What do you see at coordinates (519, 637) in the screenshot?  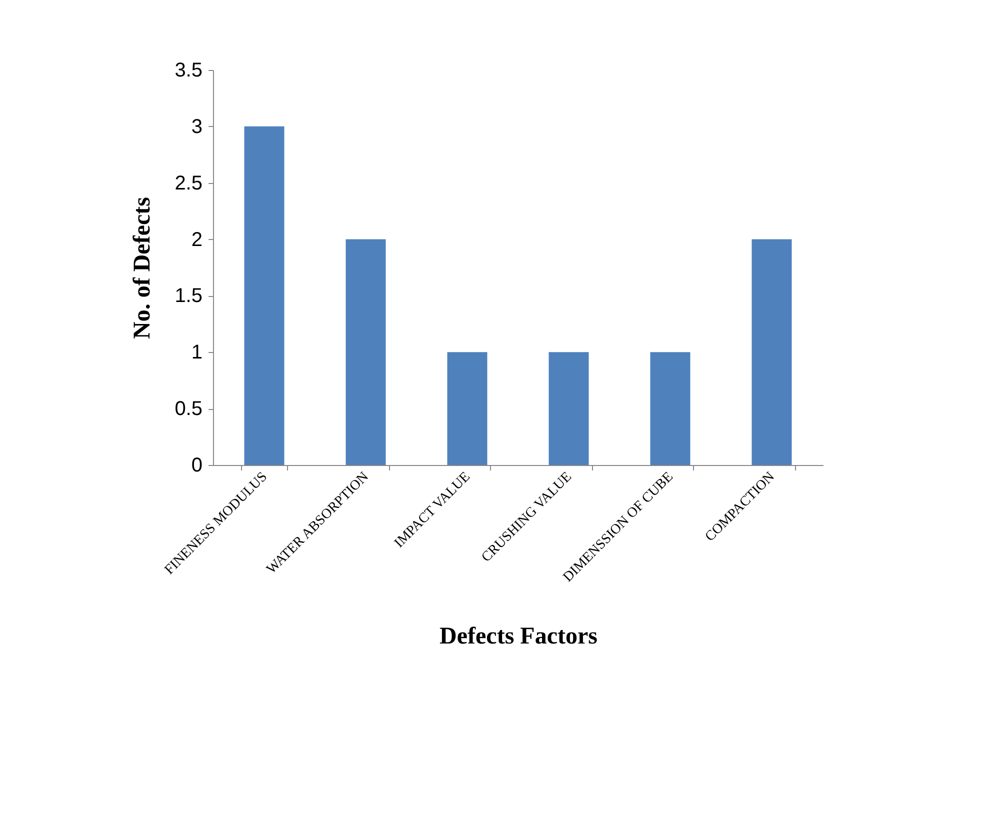 I see `x-axis-title: Defects Factors` at bounding box center [519, 637].